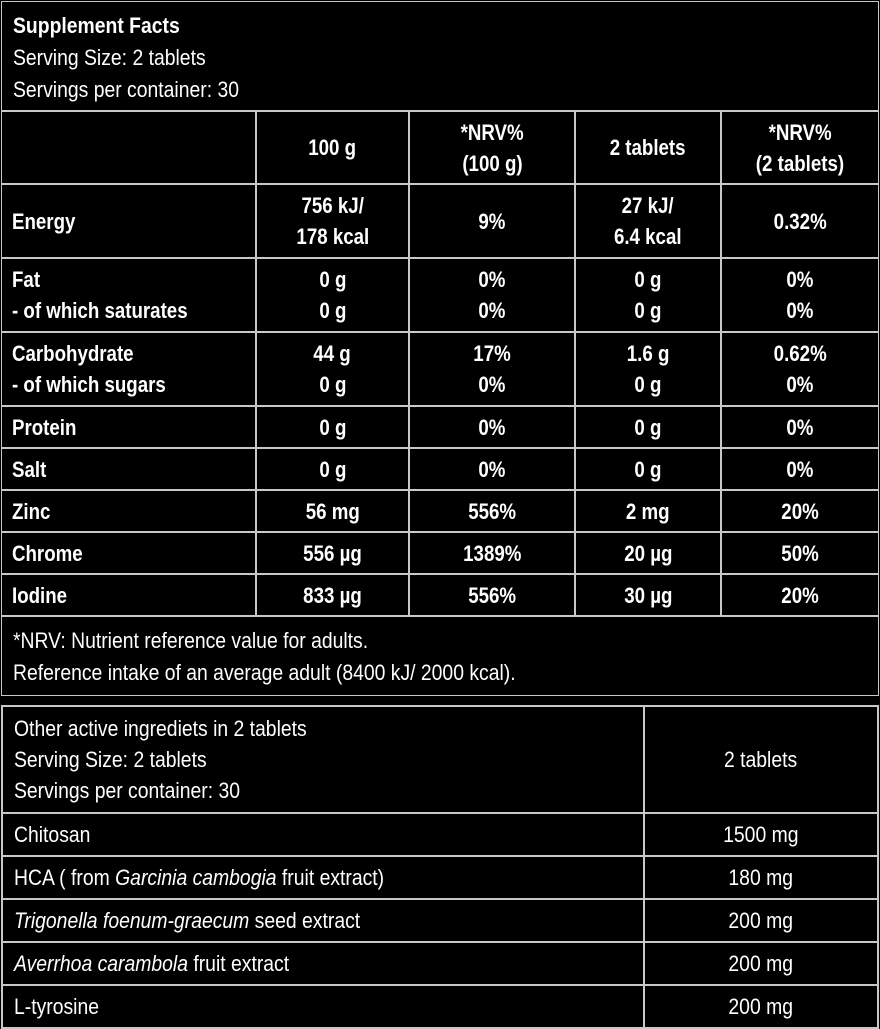  I want to click on row-label: Fat, so click(26, 279).